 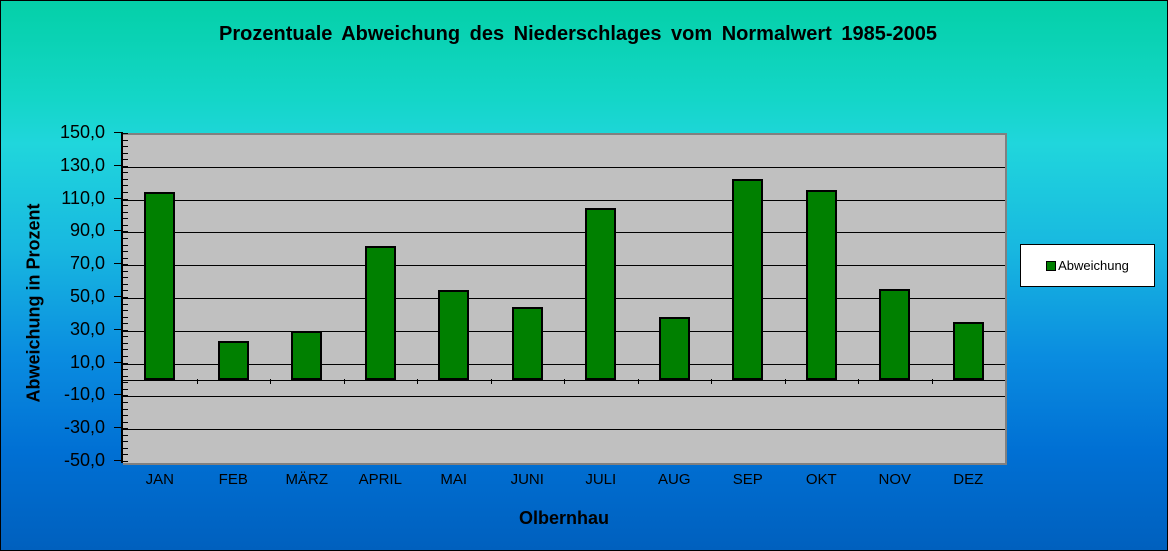 I want to click on x-tick-label: AUG, so click(x=674, y=479).